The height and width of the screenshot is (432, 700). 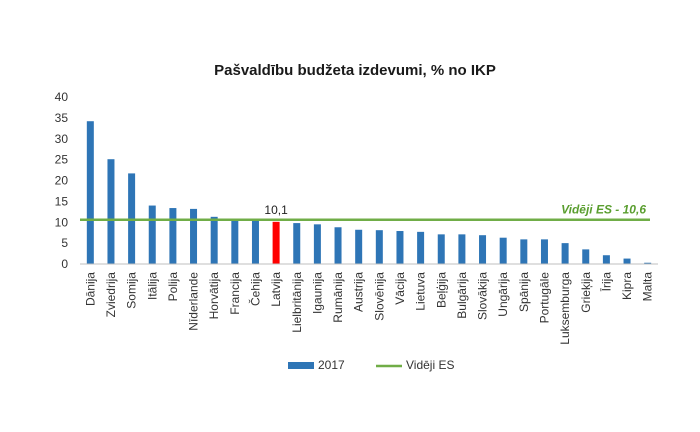 I want to click on category-label: Kipra, so click(x=627, y=286).